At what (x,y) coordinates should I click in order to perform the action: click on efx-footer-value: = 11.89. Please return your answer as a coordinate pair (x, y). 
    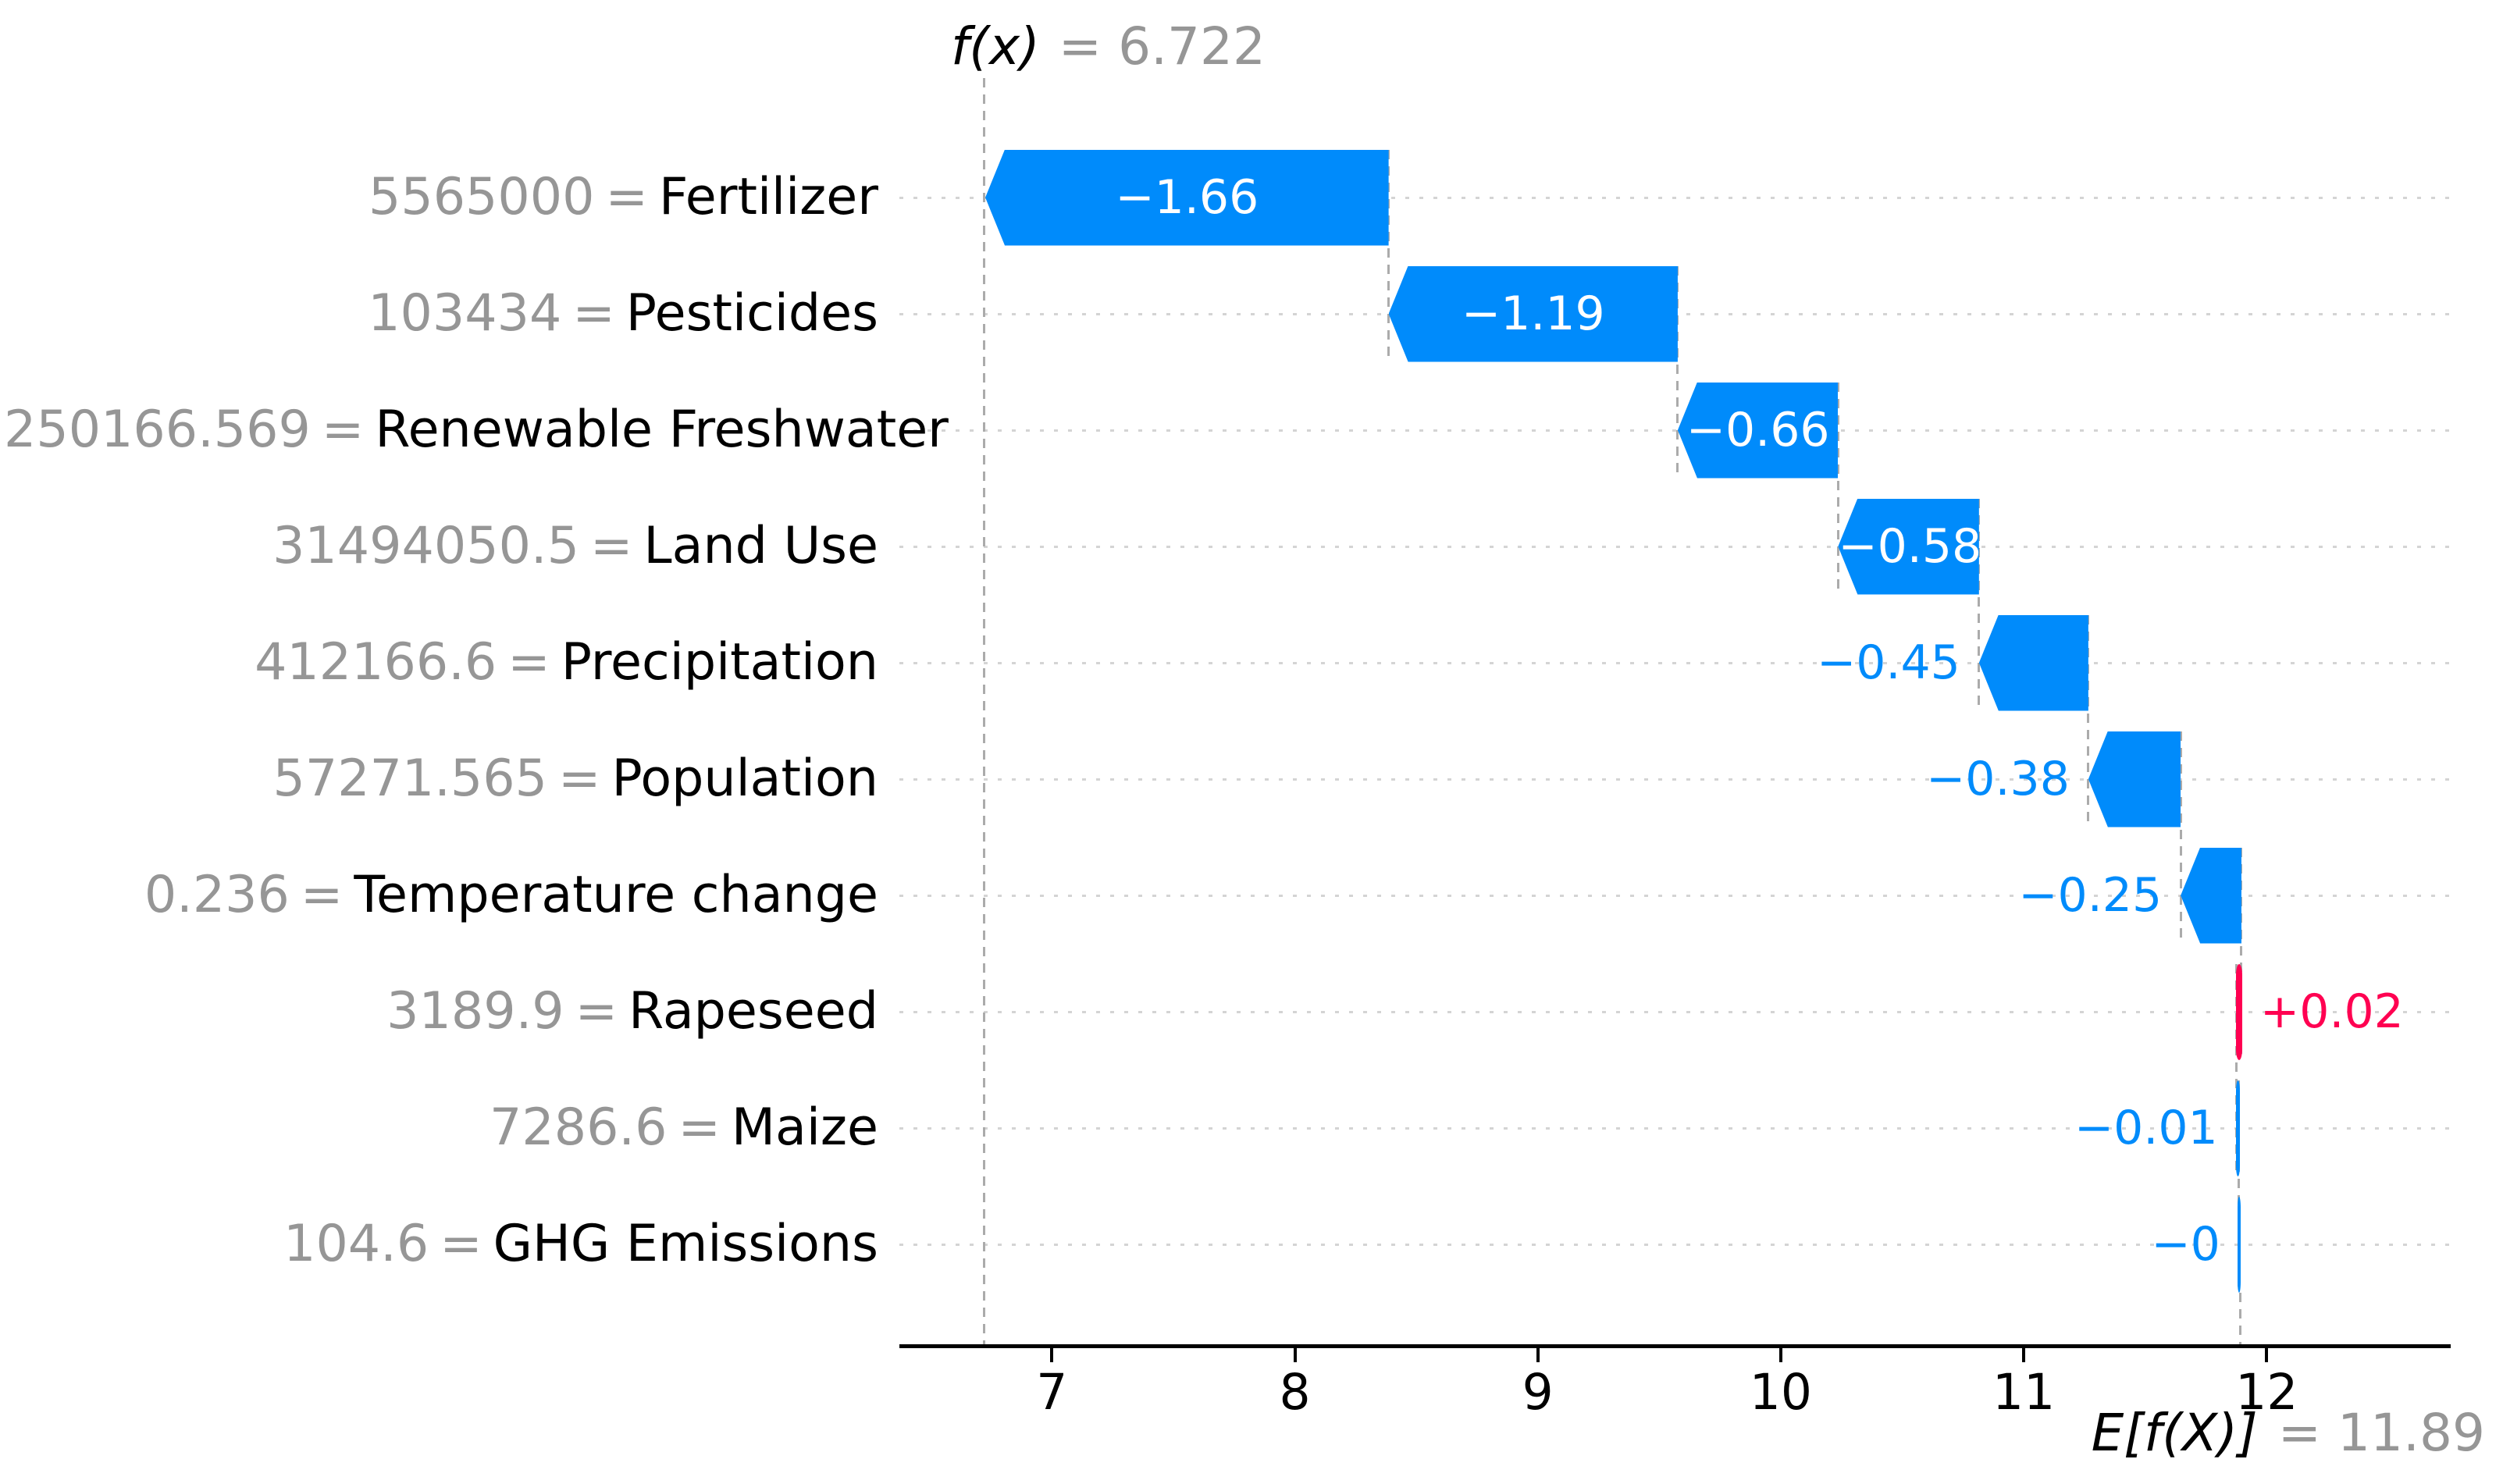
    Looking at the image, I should click on (2381, 1433).